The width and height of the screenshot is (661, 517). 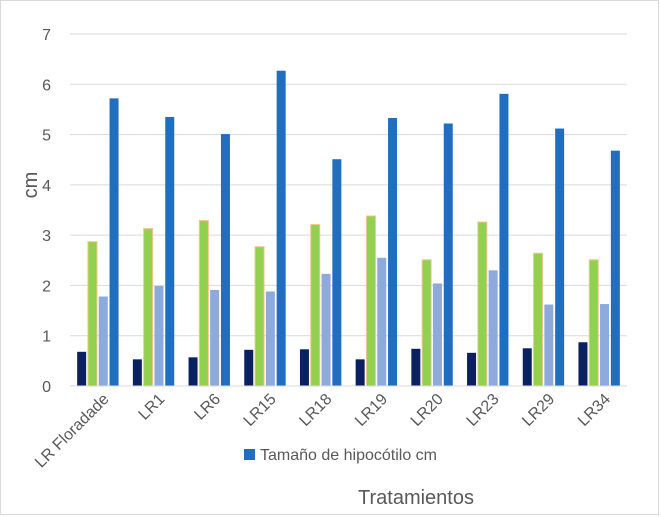 I want to click on y-axis-ticks: 0 1 2 3 4 5 6 7, so click(x=46, y=211).